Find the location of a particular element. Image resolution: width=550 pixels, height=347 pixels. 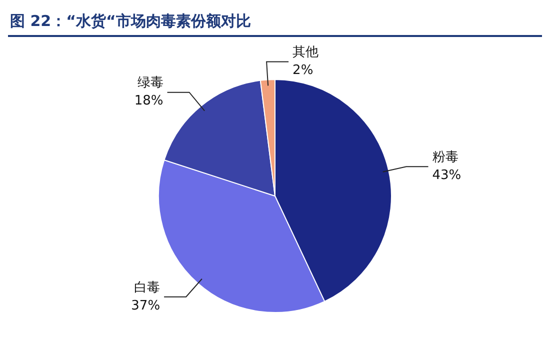

slice-label: 白毒 is located at coordinates (147, 288).